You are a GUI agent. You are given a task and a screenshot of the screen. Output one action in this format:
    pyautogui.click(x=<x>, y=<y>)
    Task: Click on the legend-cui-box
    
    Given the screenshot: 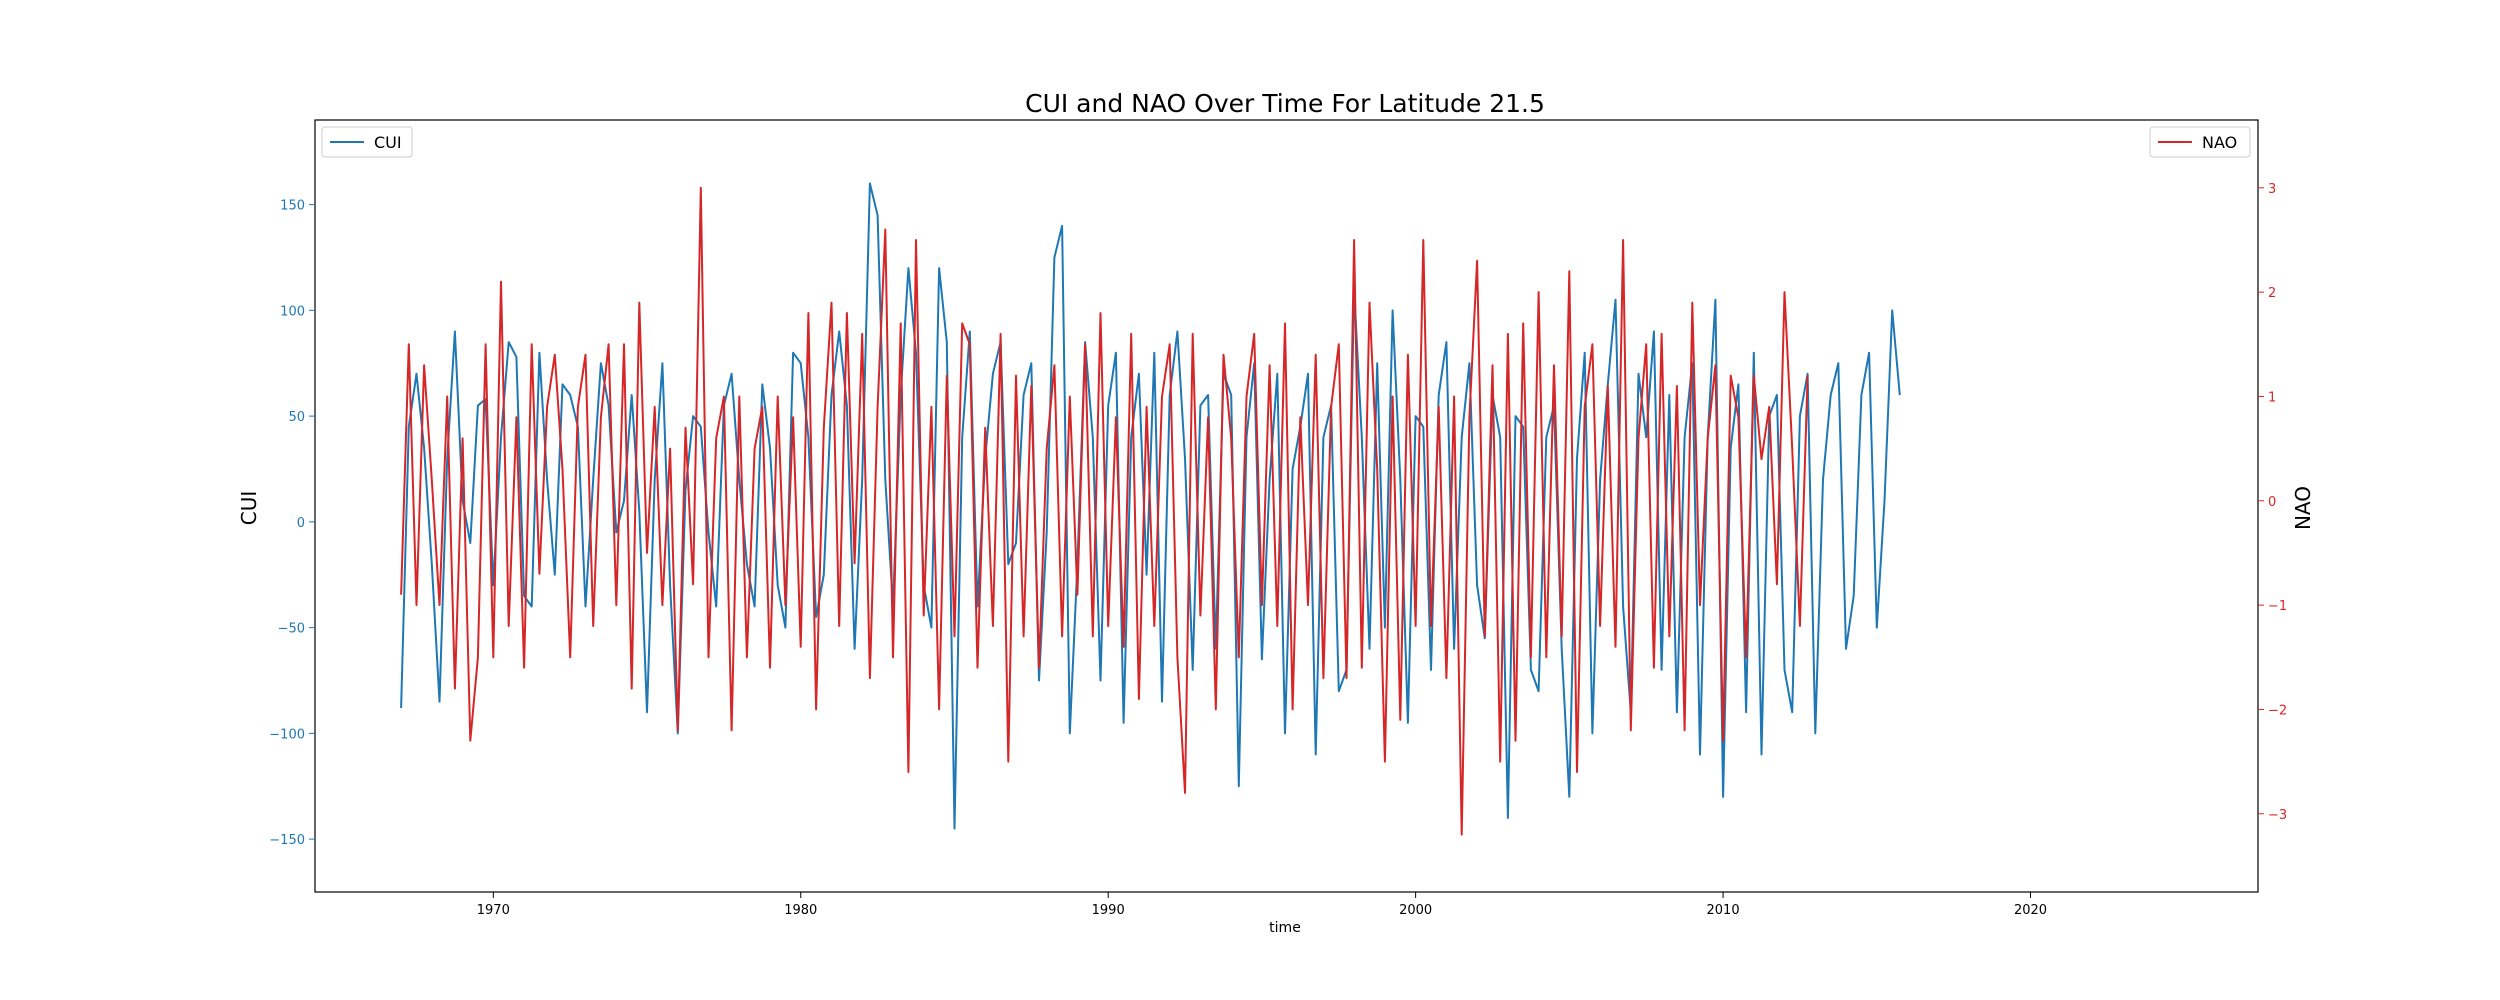 What is the action you would take?
    pyautogui.click(x=367, y=142)
    